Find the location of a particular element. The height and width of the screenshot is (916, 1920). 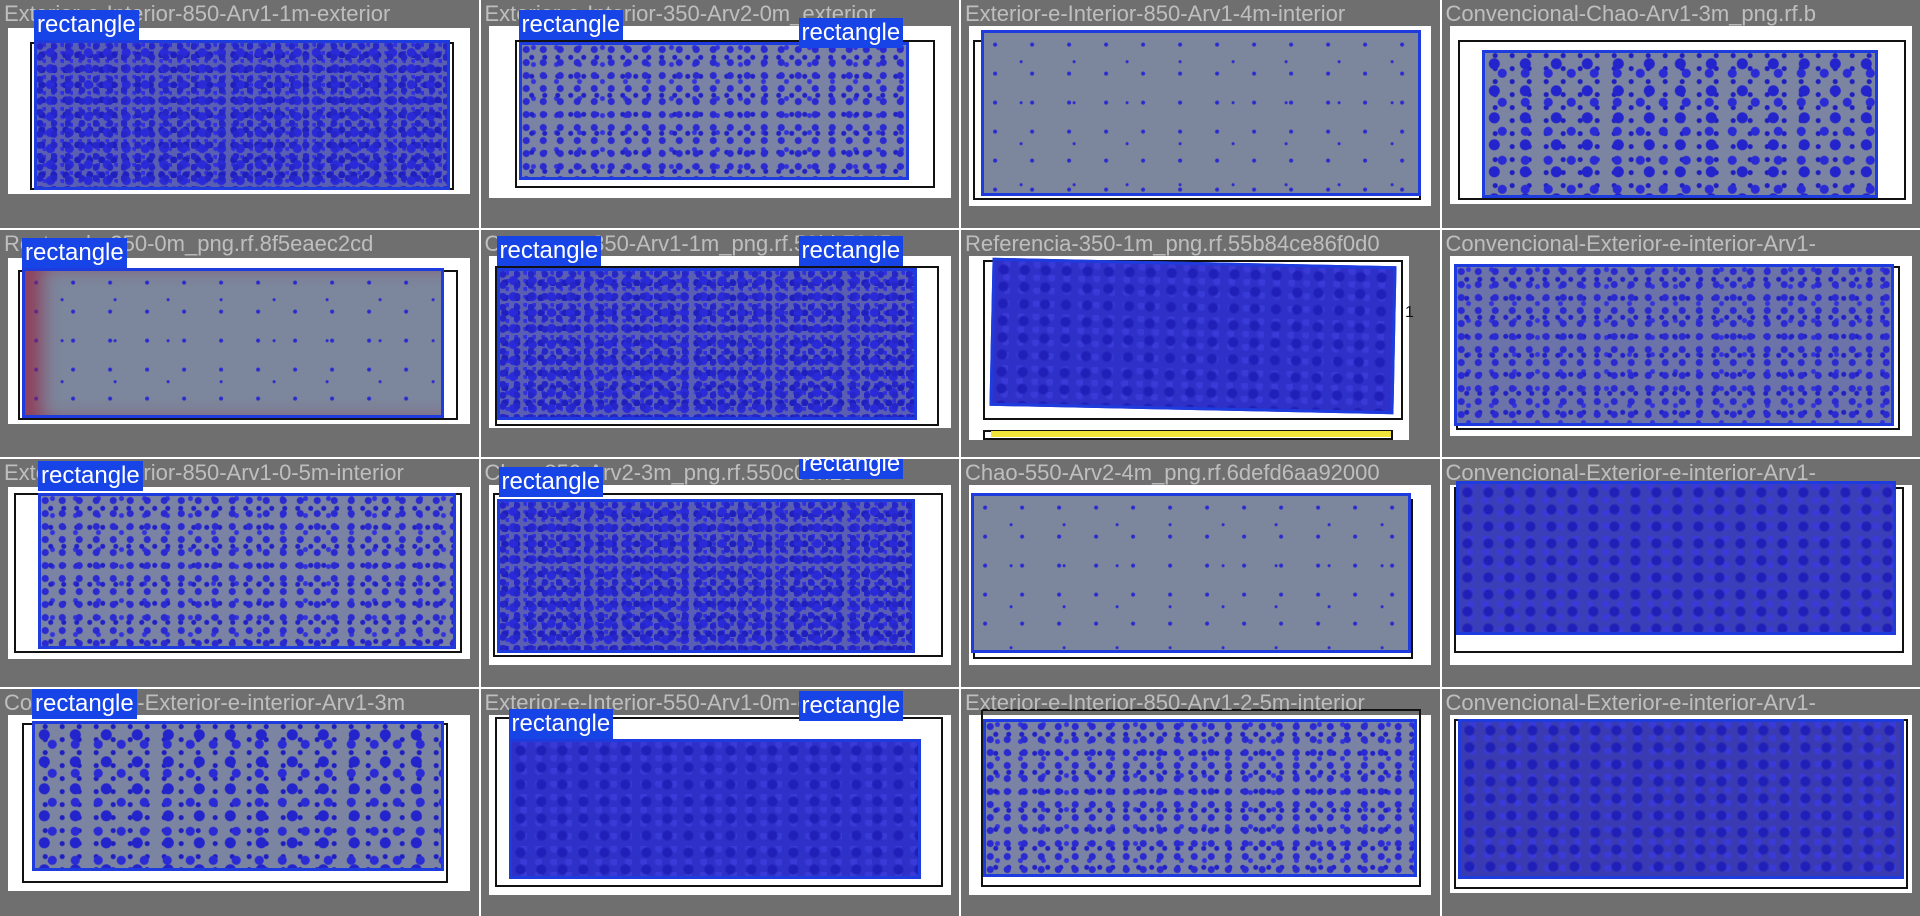

image-filename: Referencia-350-1m_png.rf.55b84ce86f0d0 is located at coordinates (1172, 243).